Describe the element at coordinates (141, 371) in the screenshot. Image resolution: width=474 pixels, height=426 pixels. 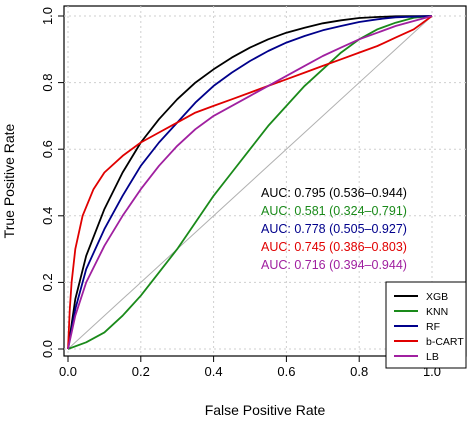
I see `x-tick-label-1: 0.2` at that location.